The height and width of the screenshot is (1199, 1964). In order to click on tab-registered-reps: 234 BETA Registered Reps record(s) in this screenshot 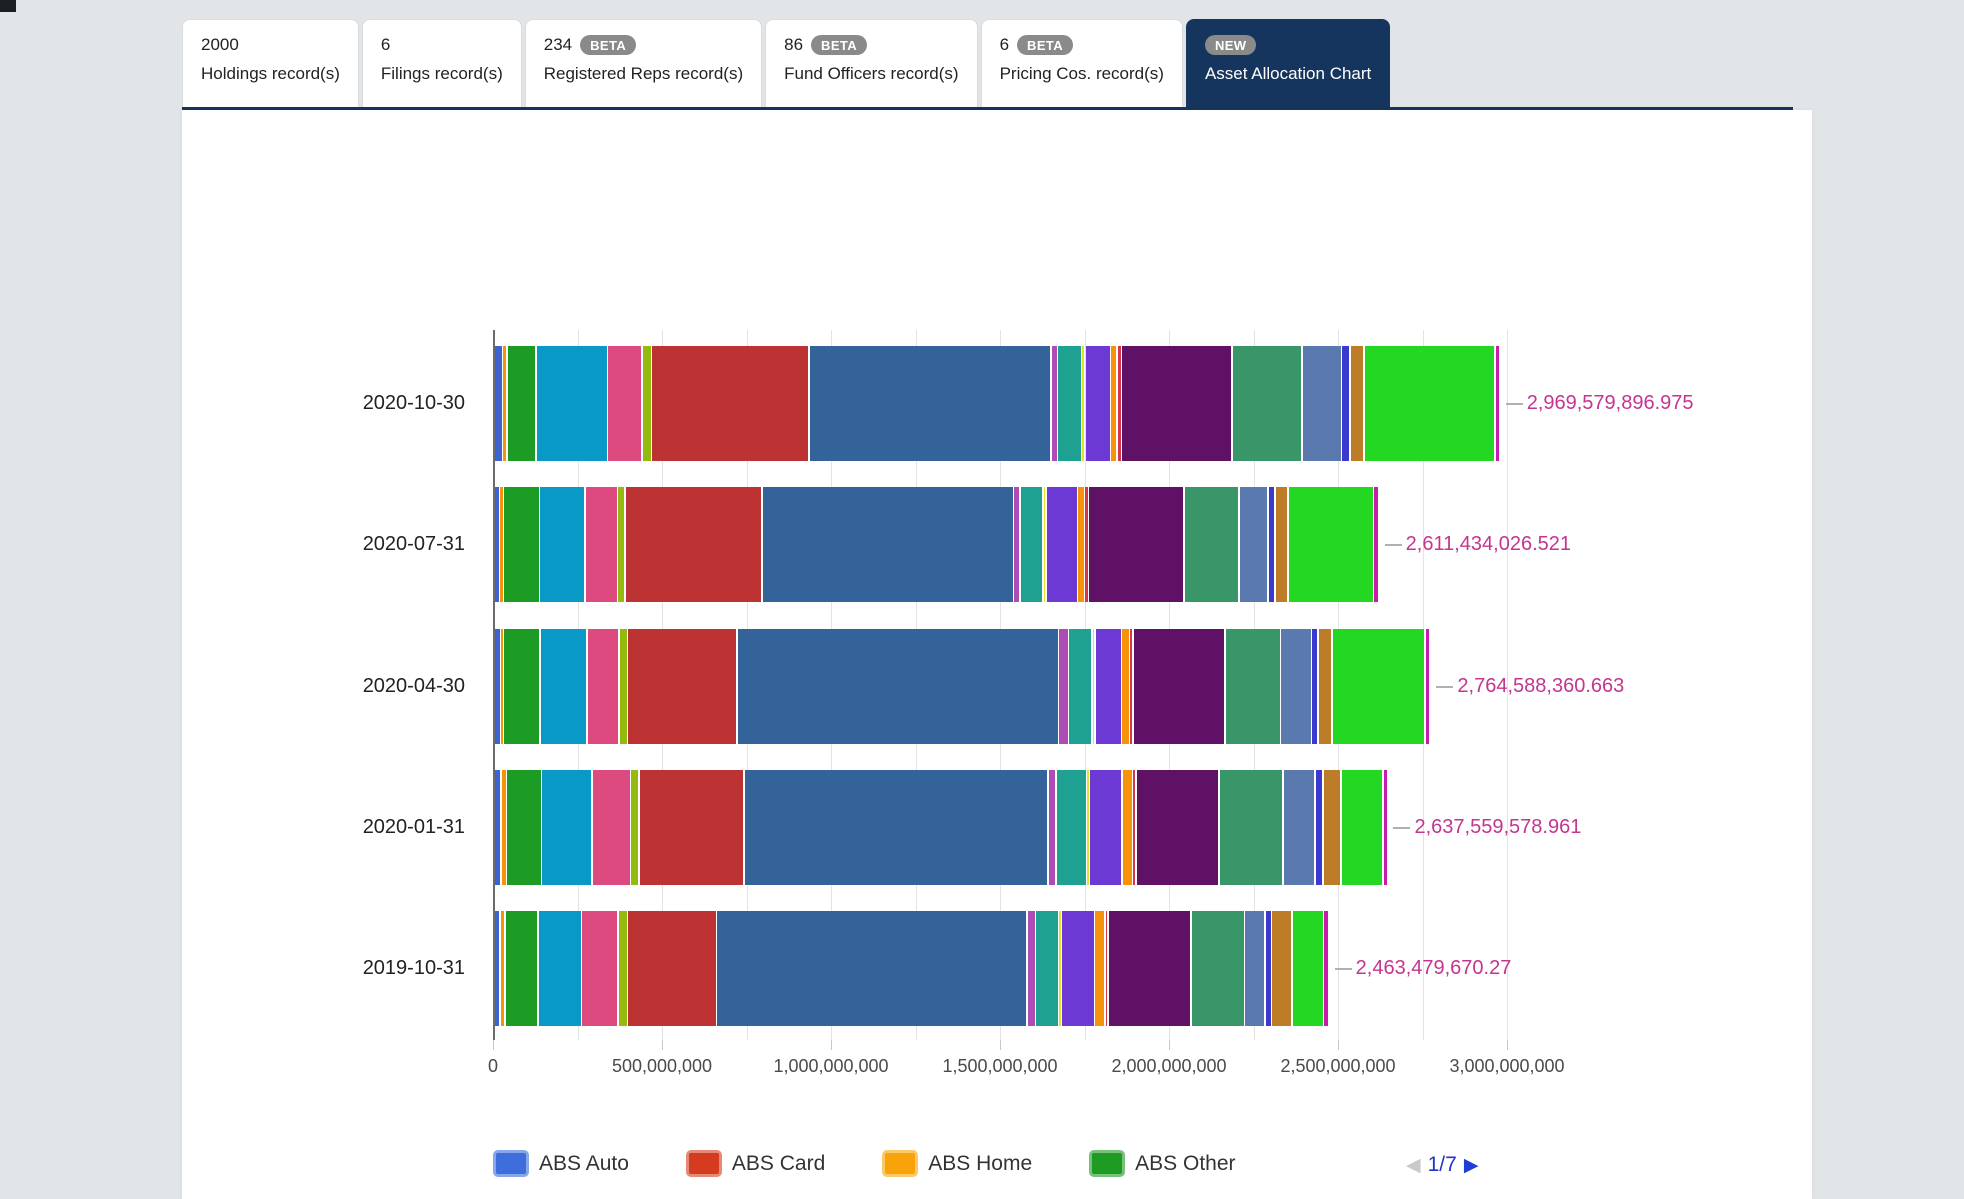, I will do `click(643, 63)`.